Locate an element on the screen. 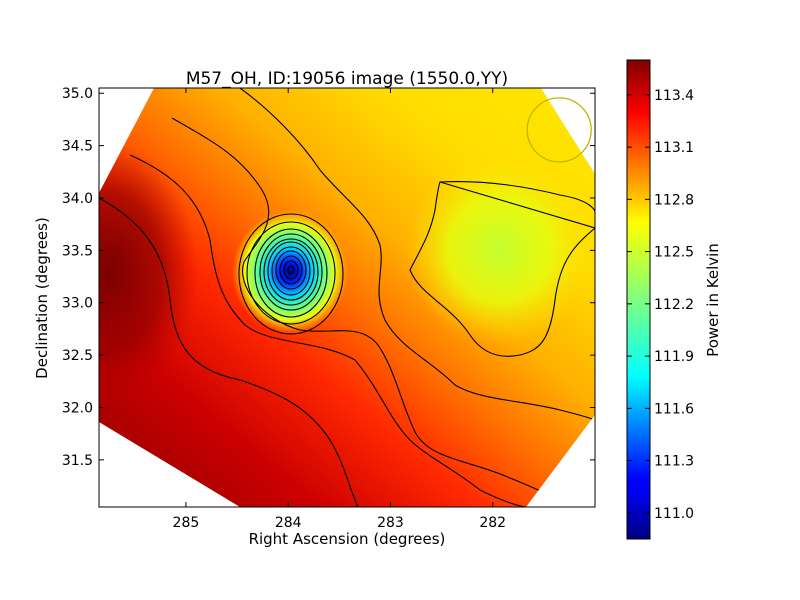 Image resolution: width=800 pixels, height=600 pixels. heatmap-low-region is located at coordinates (500, 250).